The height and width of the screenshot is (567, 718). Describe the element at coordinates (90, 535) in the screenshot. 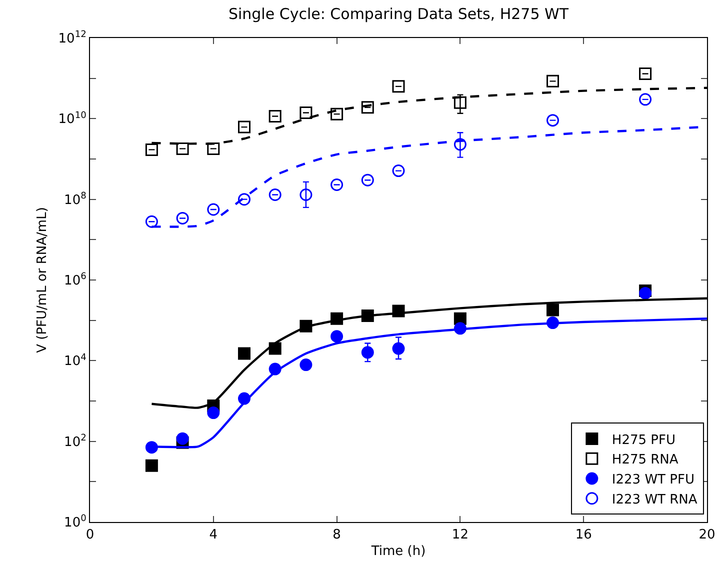

I see `x-tick-label: 0` at that location.